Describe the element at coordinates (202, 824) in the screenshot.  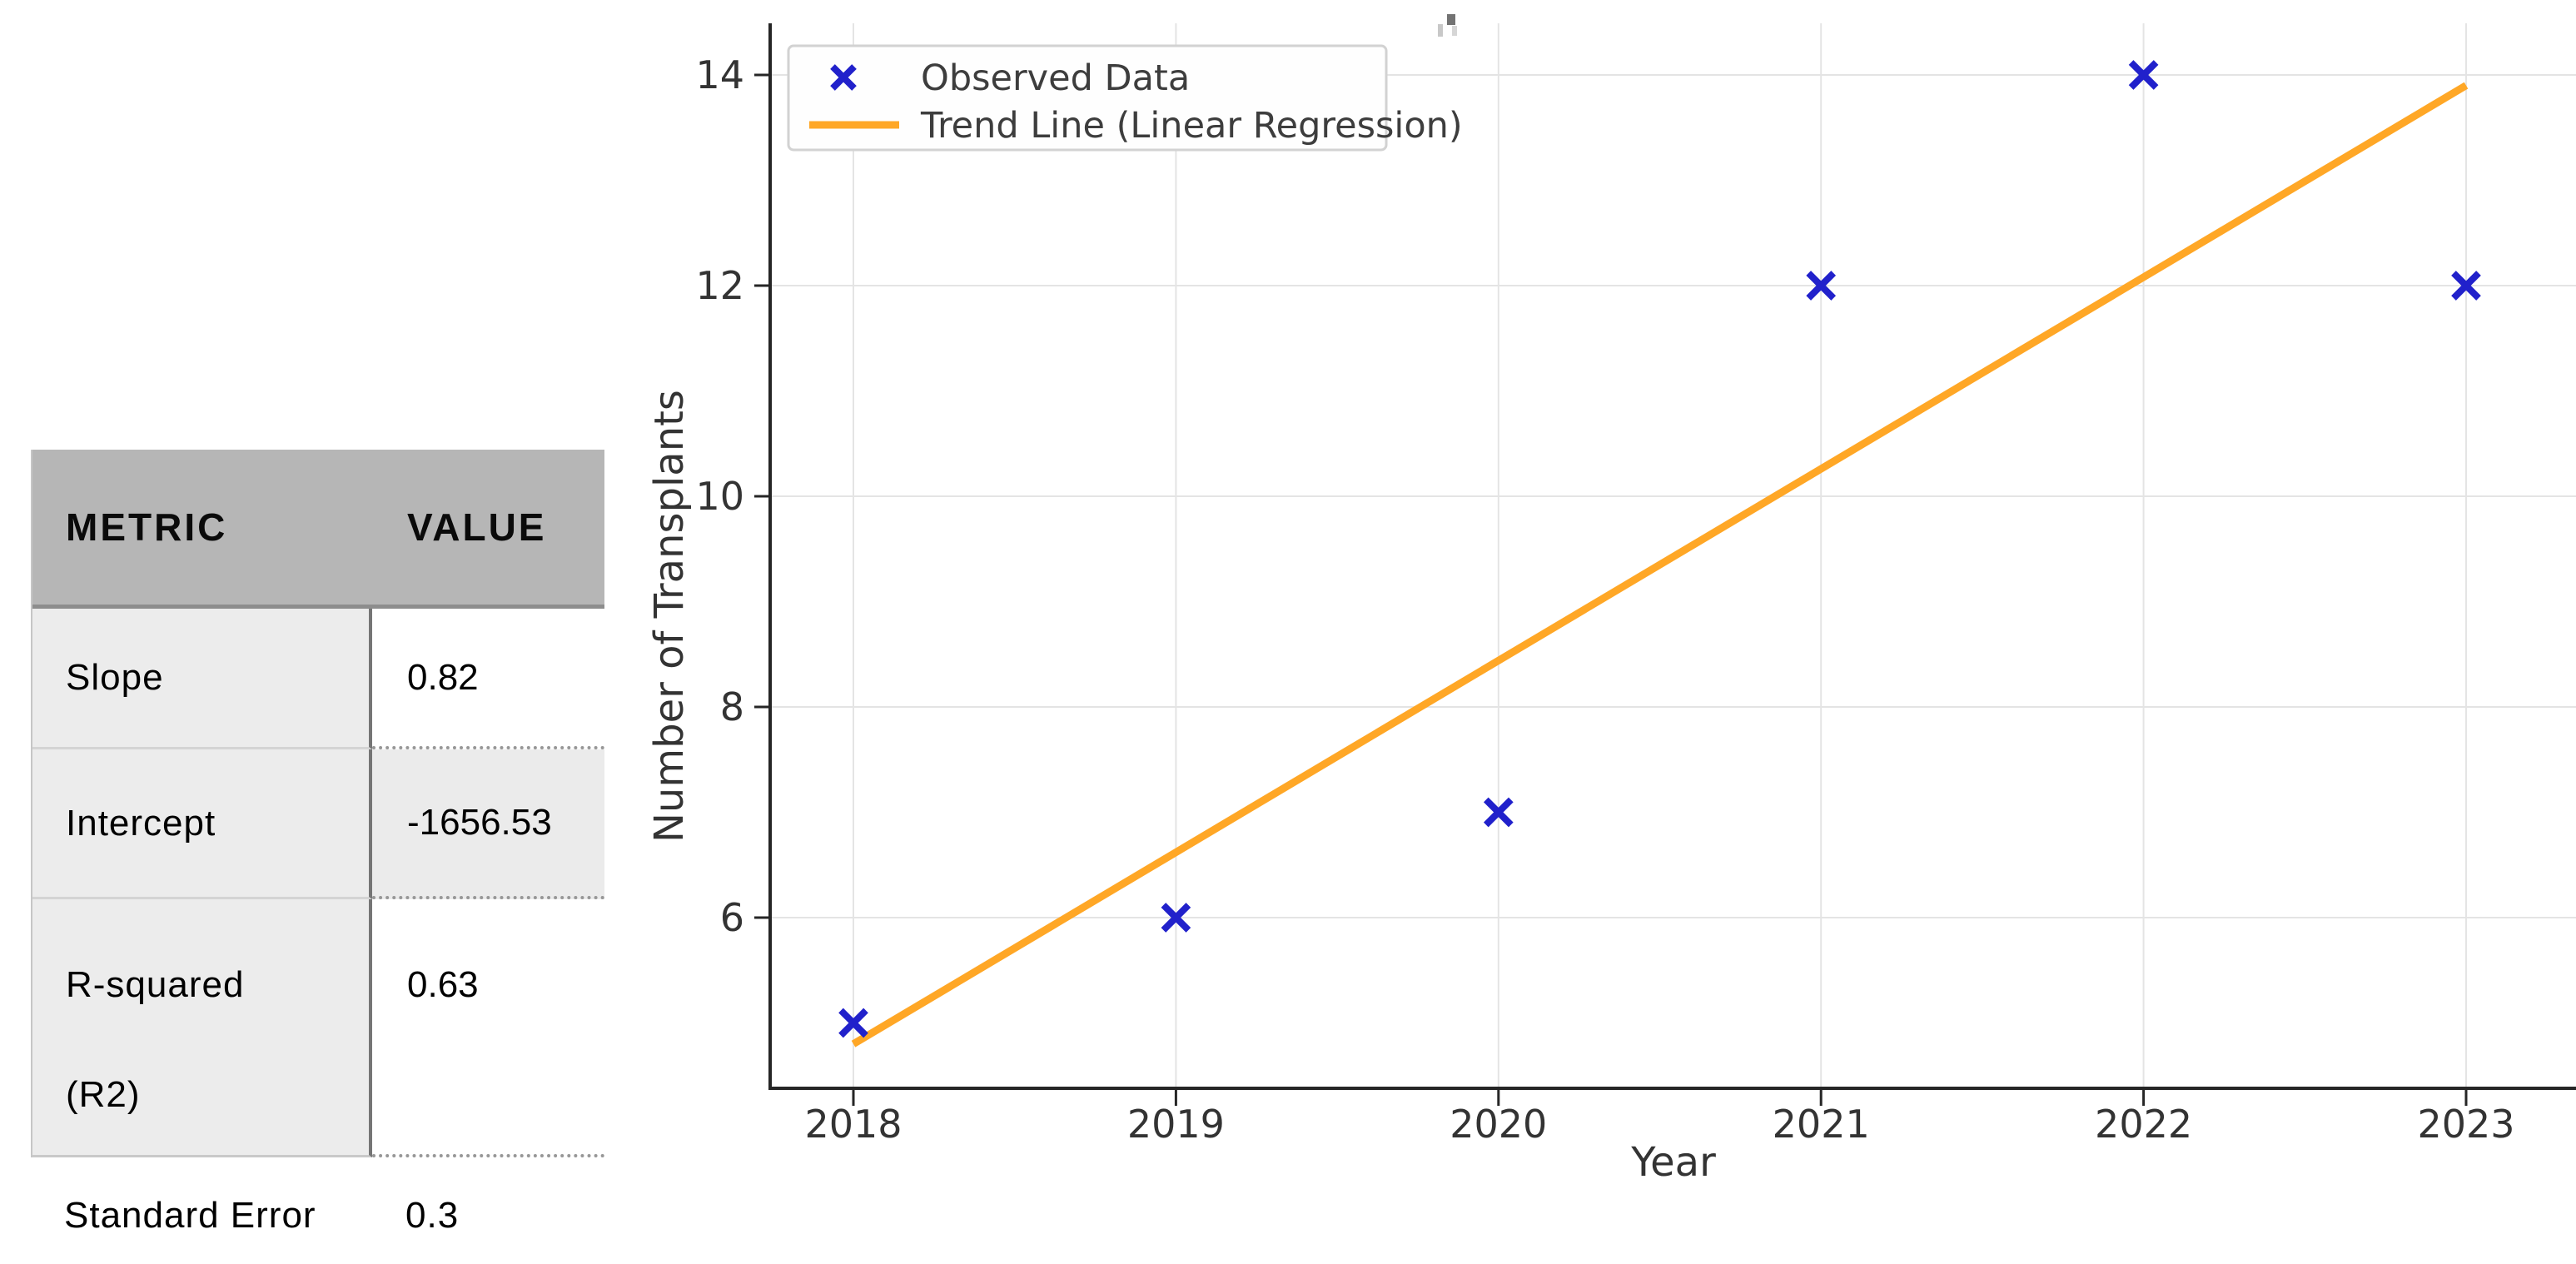
I see `metric-cell-intercept: Intercept` at that location.